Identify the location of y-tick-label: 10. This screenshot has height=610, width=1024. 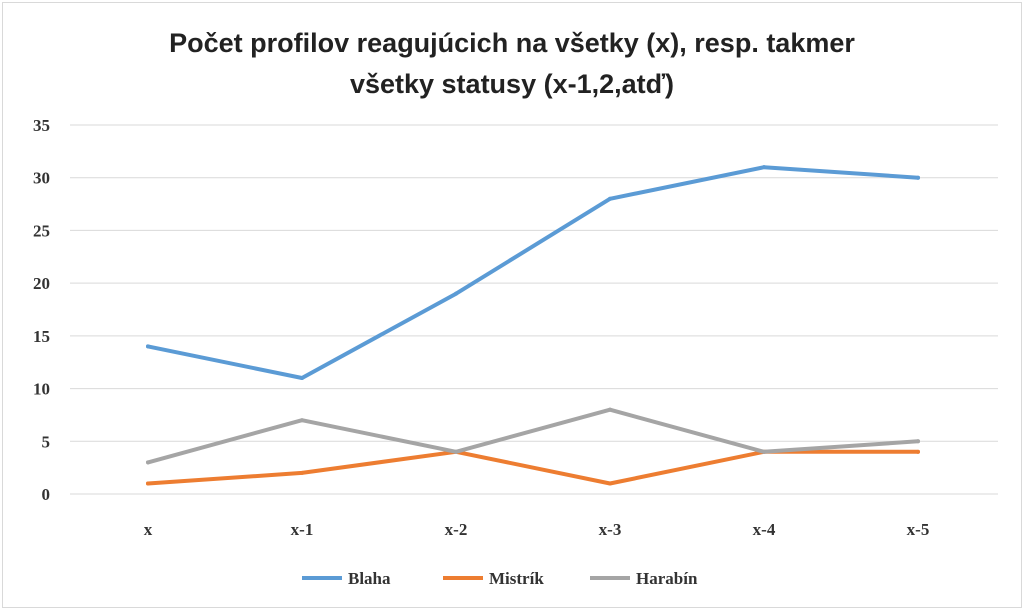
(41, 389).